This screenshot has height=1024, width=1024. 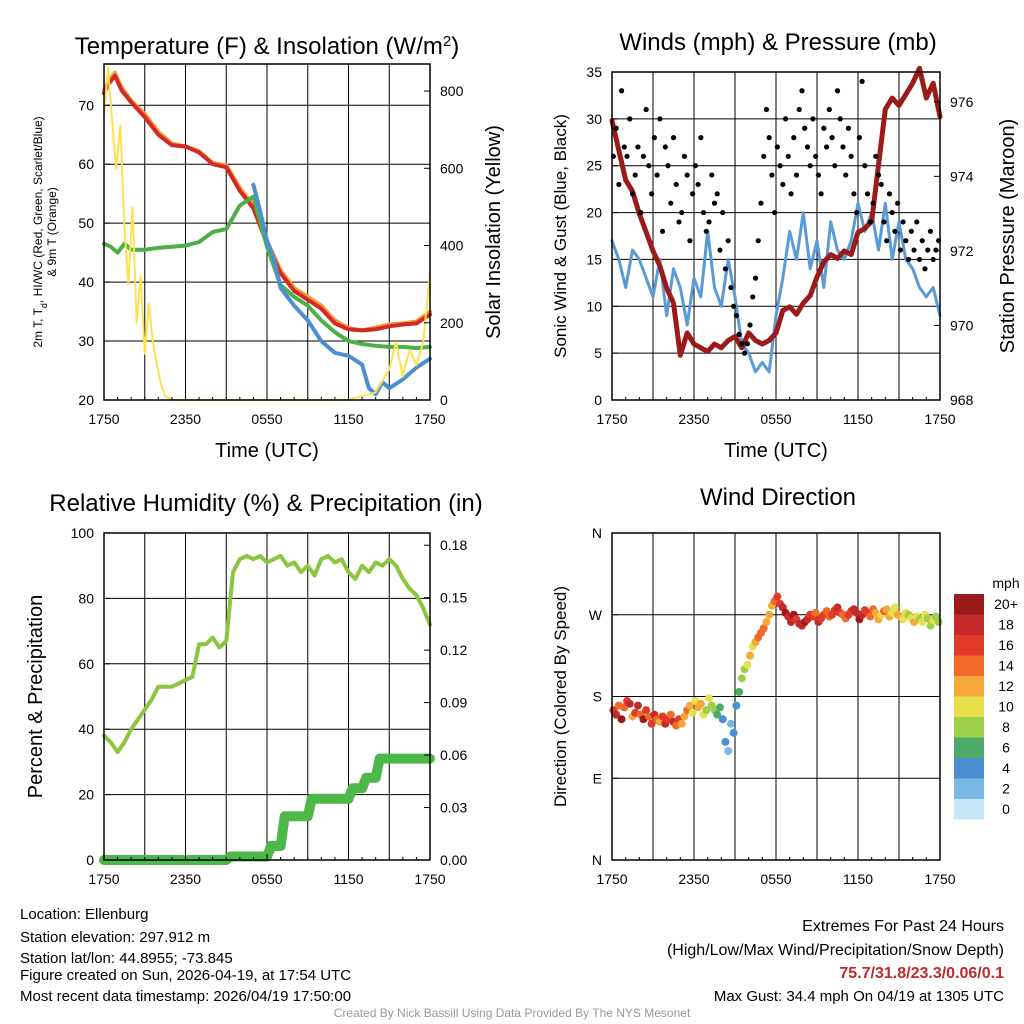 I want to click on y-tick-label: N, so click(x=597, y=533).